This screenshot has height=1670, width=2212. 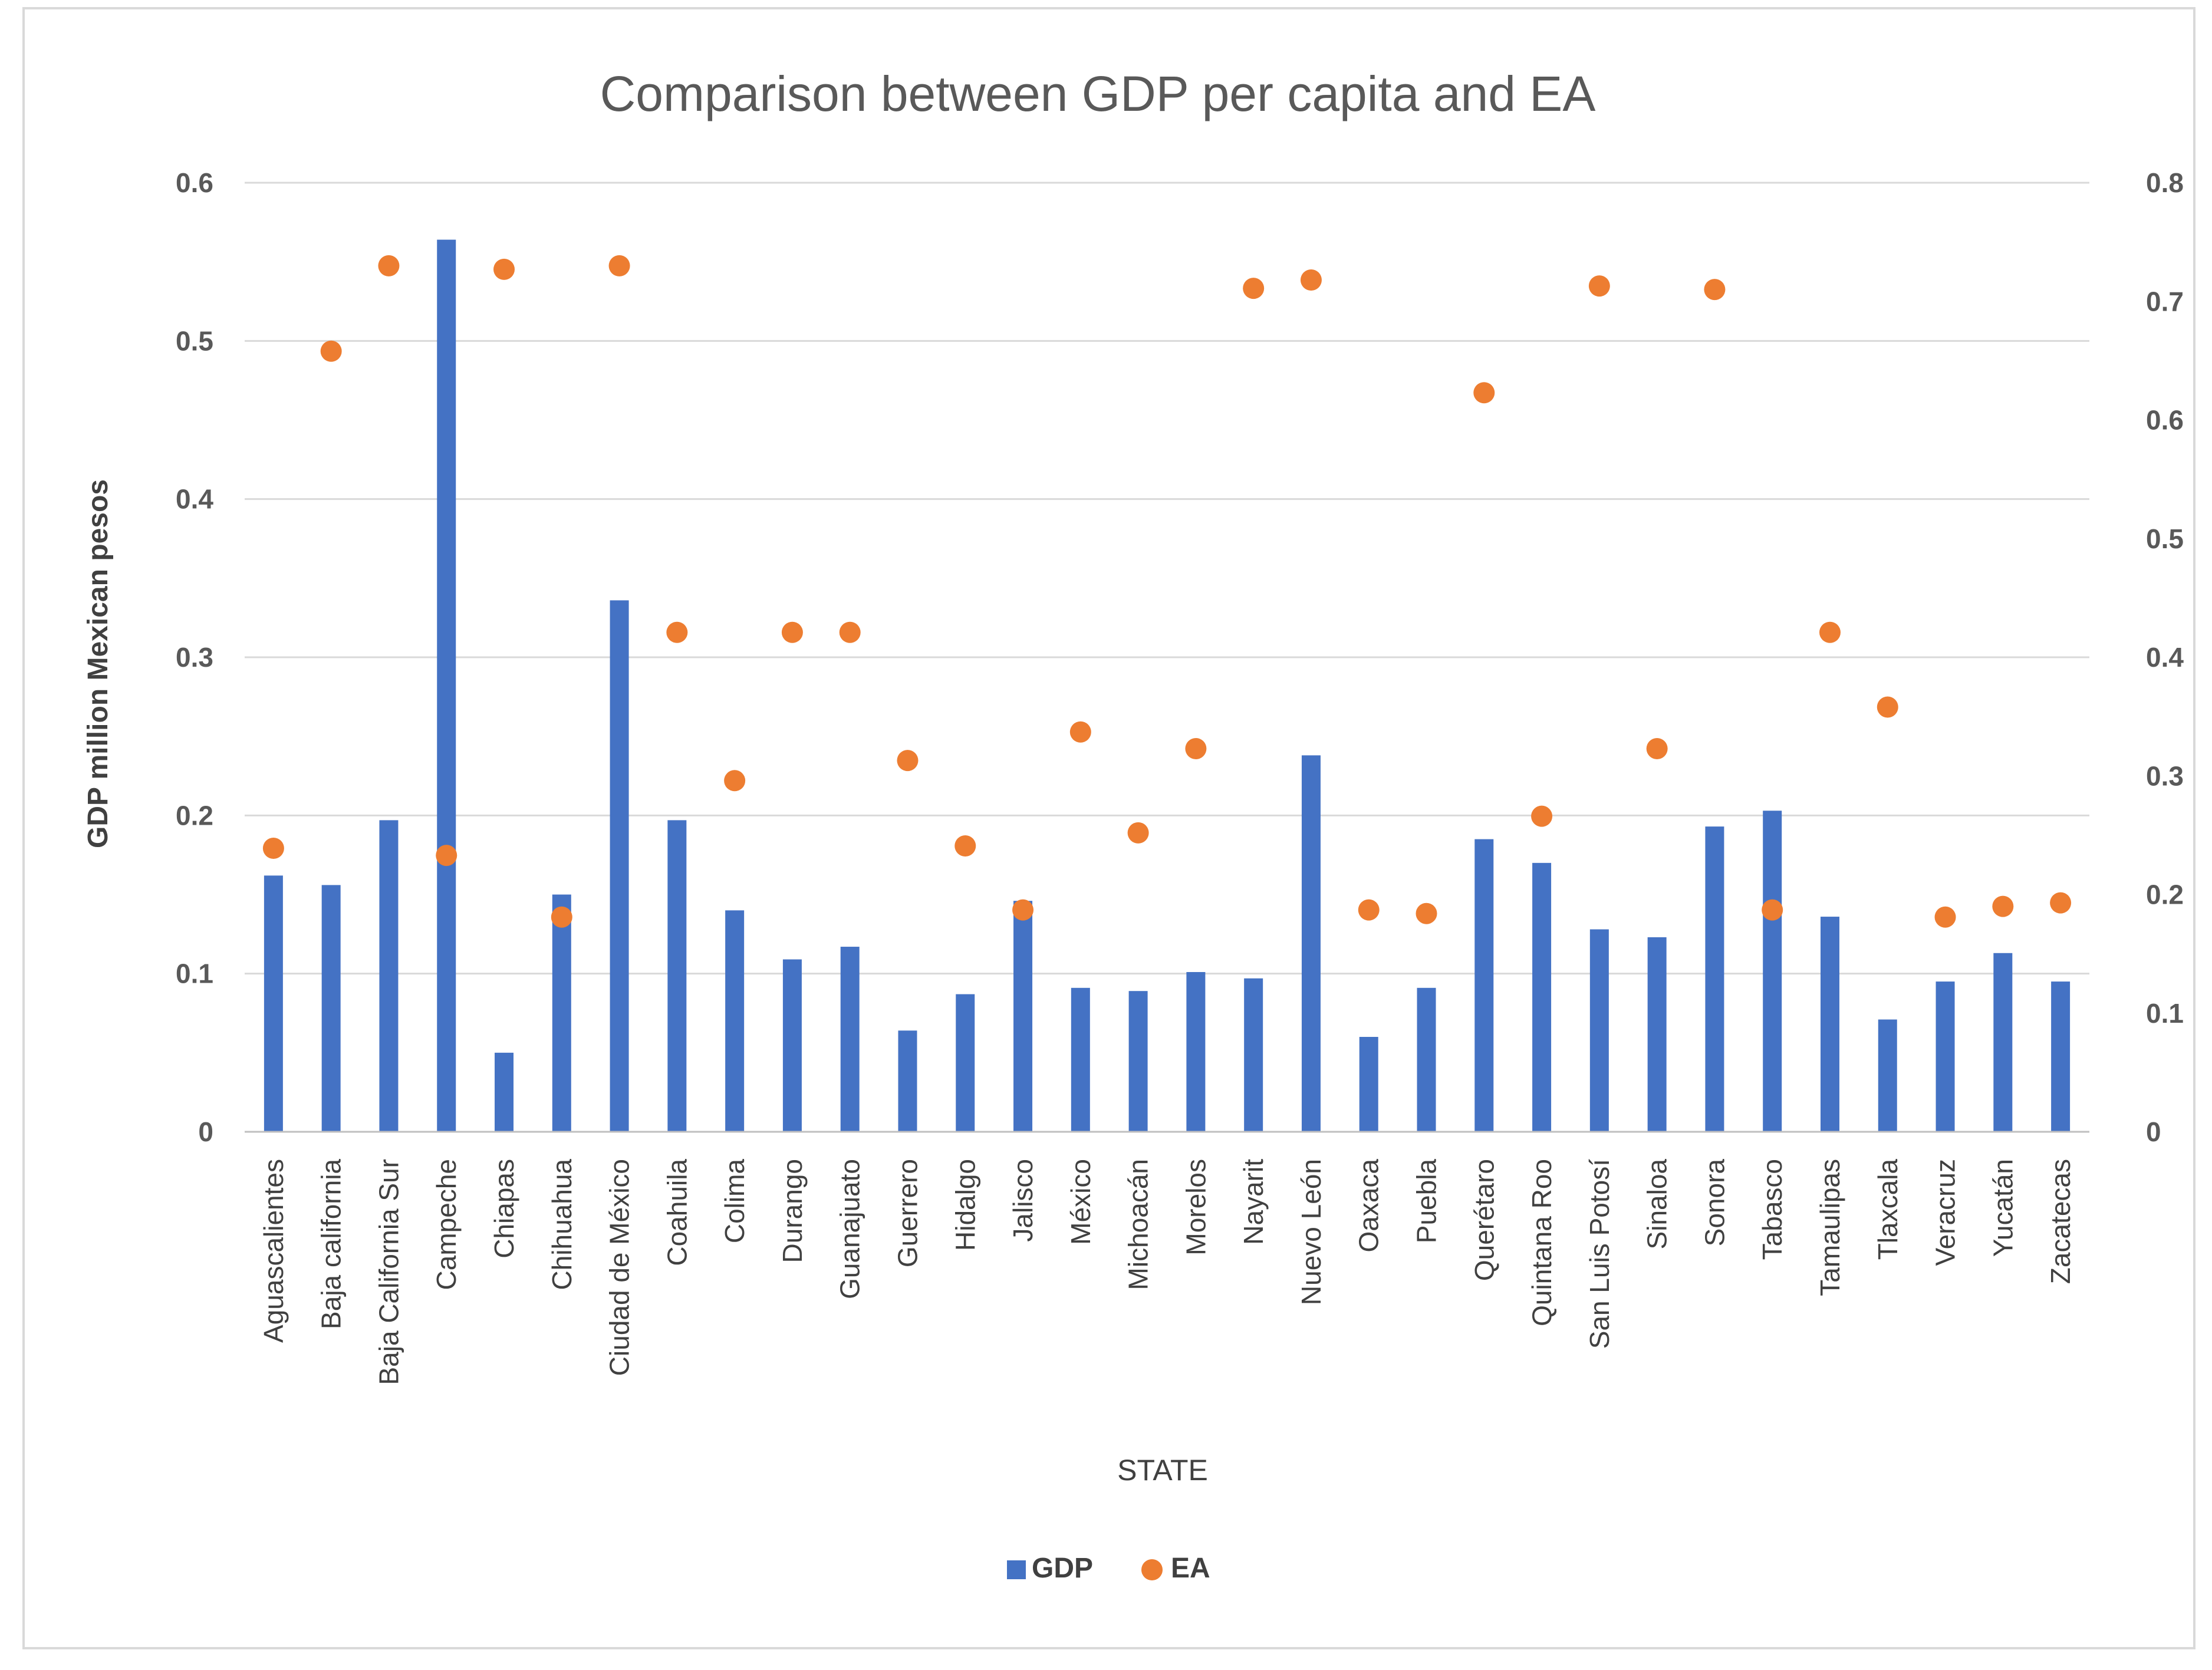 What do you see at coordinates (619, 1268) in the screenshot?
I see `x-tick-label: Ciudad de México` at bounding box center [619, 1268].